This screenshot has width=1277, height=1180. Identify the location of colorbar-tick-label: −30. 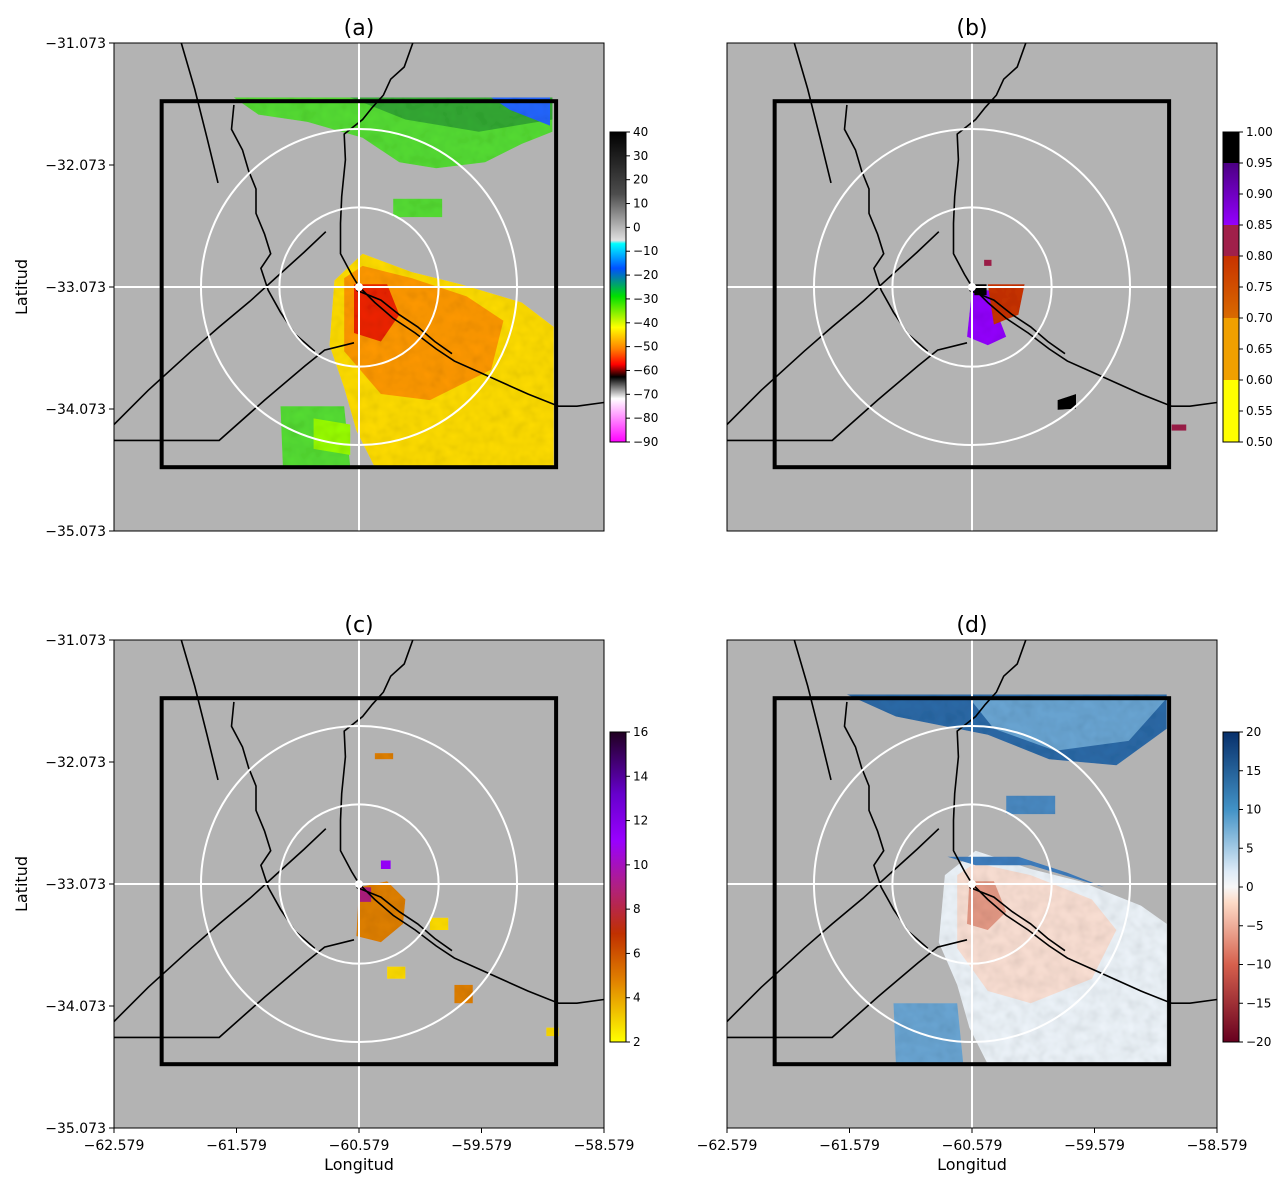
(645, 299).